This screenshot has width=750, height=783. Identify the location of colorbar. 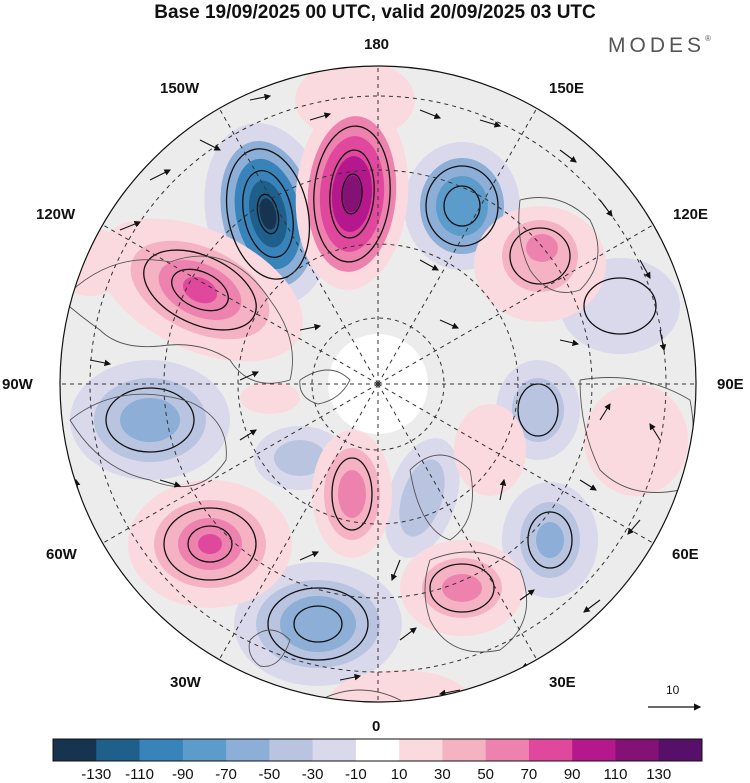
(377, 750).